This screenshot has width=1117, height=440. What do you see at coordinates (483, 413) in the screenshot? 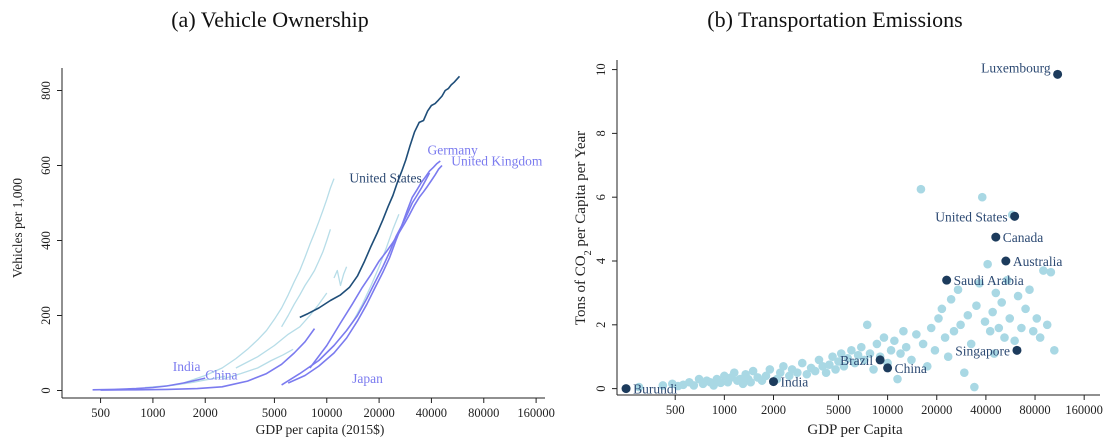
I see `panel-a-x-tick-label: 80000` at bounding box center [483, 413].